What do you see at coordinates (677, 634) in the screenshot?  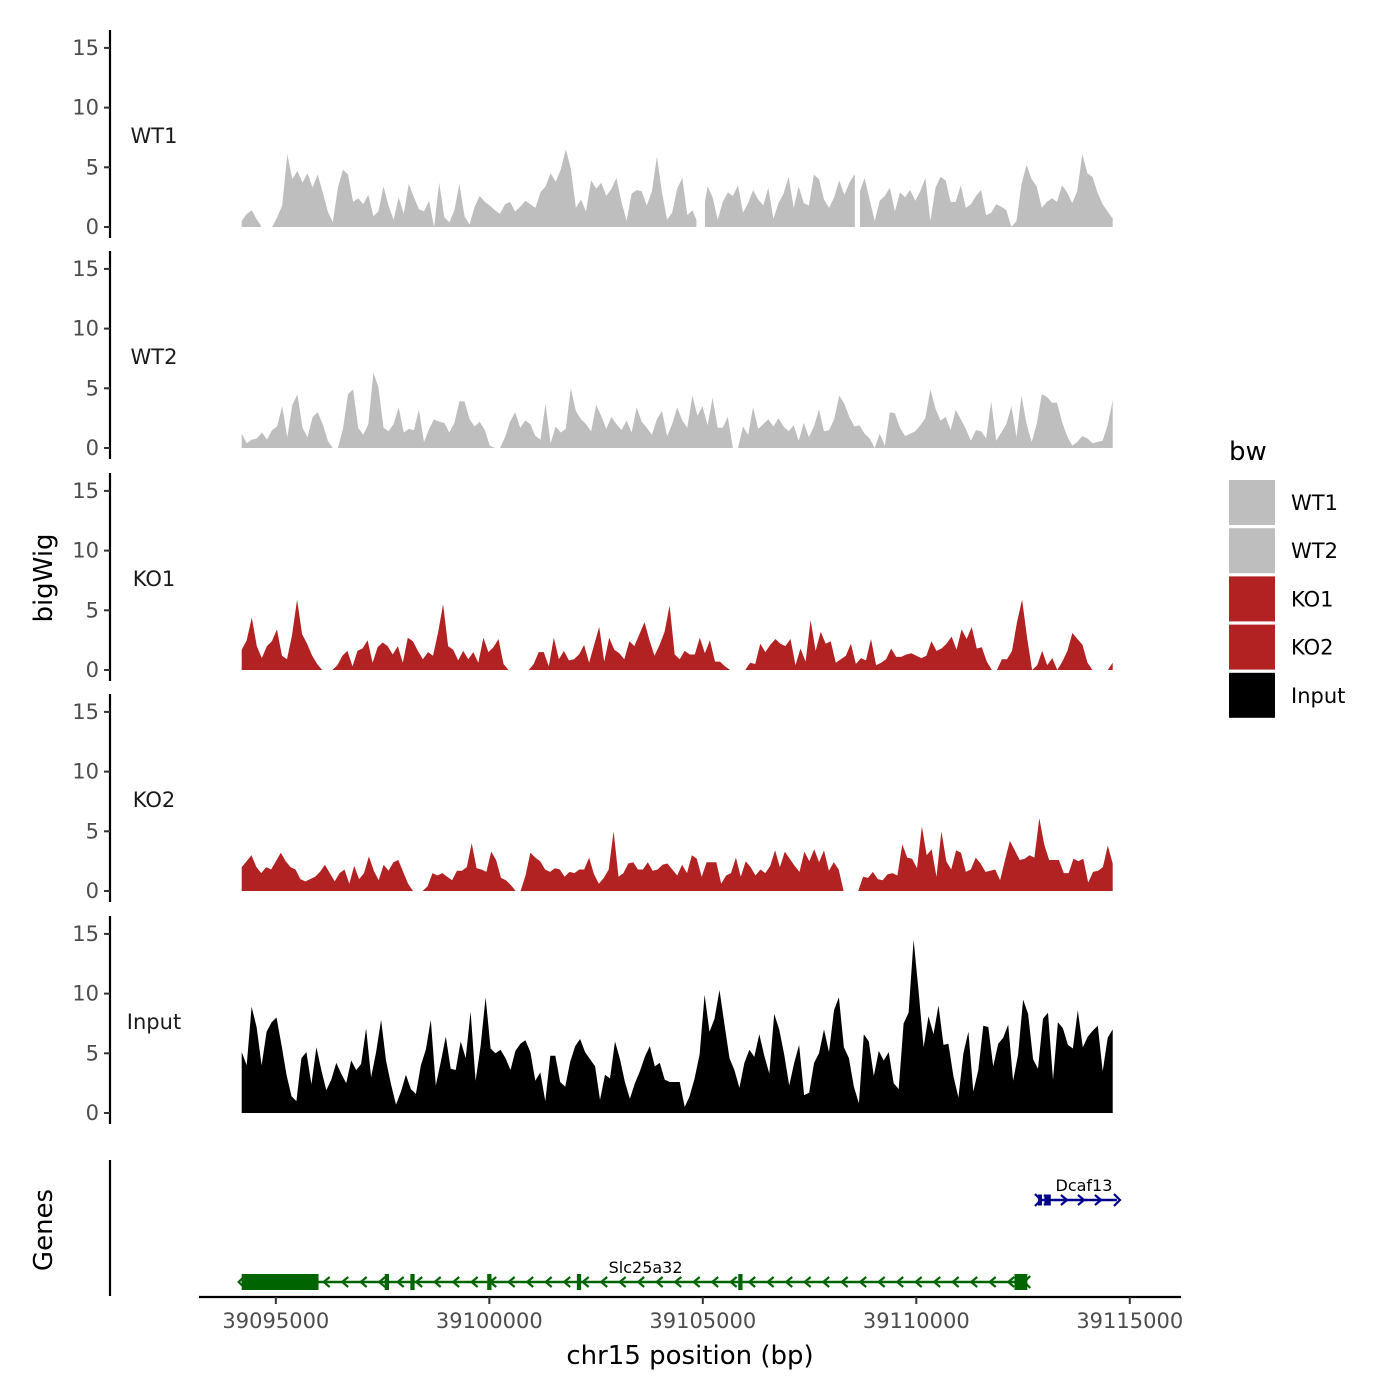 I see `area-ko1` at bounding box center [677, 634].